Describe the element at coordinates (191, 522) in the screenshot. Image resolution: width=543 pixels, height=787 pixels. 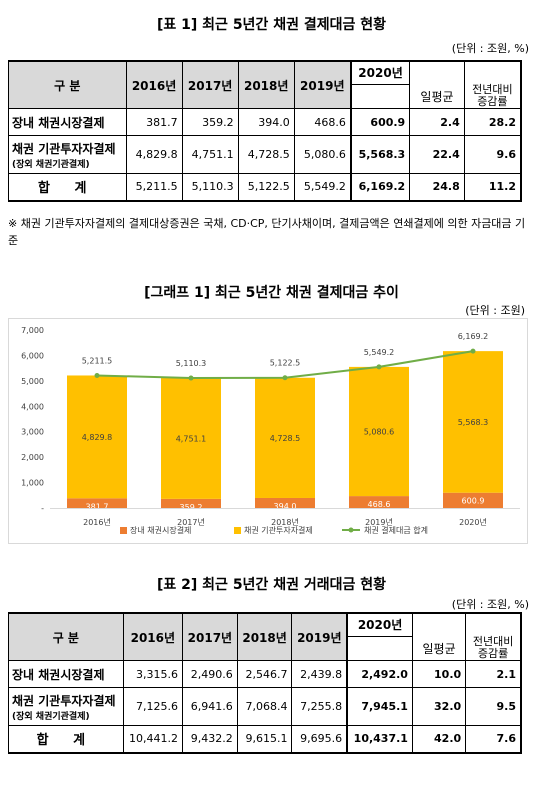
I see `x-tick-label: 2017년` at that location.